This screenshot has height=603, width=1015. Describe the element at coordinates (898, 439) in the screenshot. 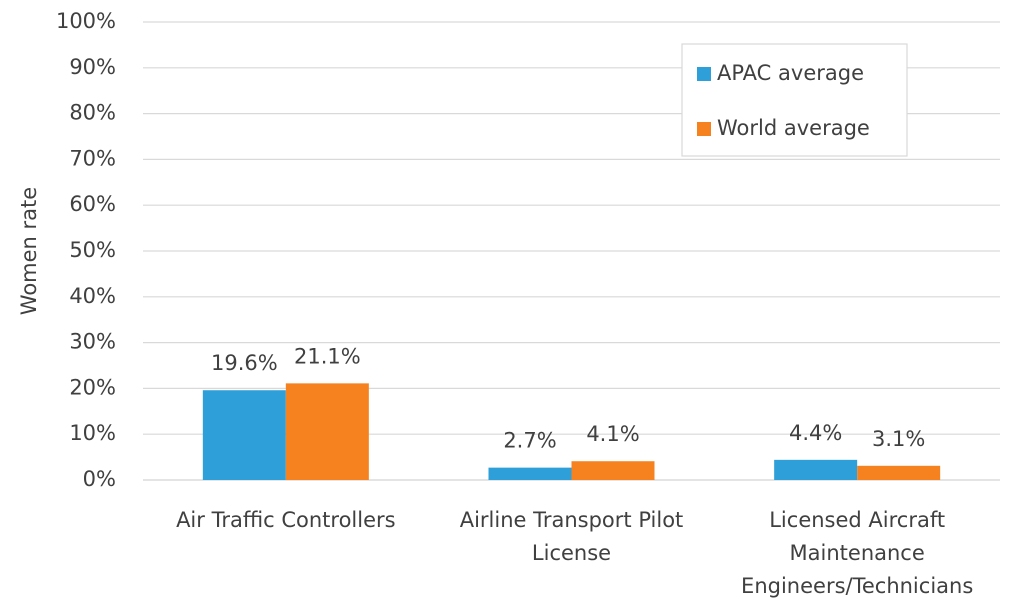

I see `data-label: 3.1%` at that location.